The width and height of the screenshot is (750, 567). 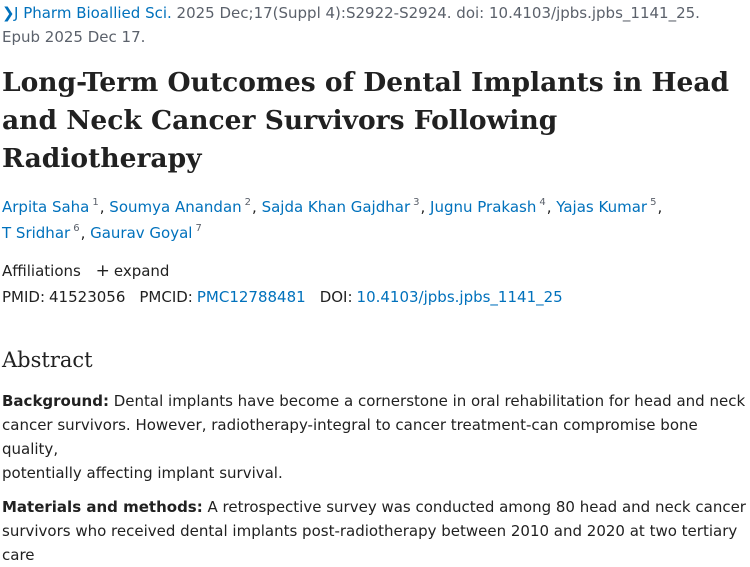 What do you see at coordinates (87, 297) in the screenshot?
I see `pmid-value: 41523056` at bounding box center [87, 297].